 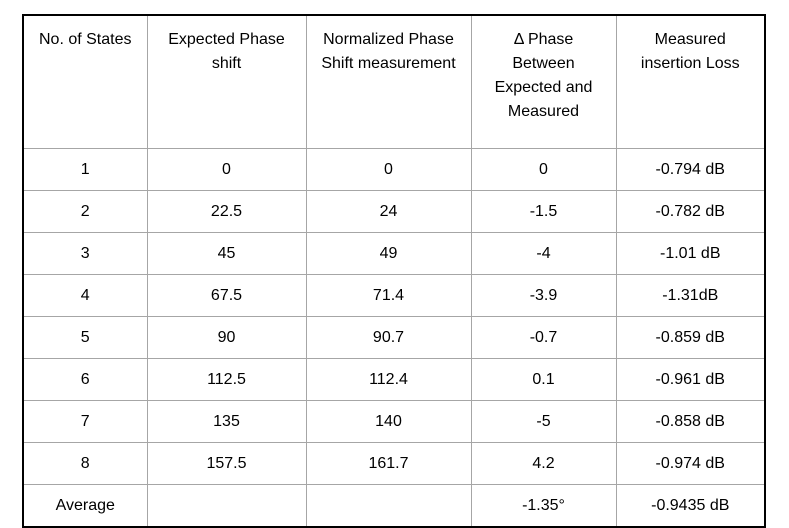 What do you see at coordinates (690, 81) in the screenshot?
I see `col-header-measured-insertion-loss: Measured insertion Loss` at bounding box center [690, 81].